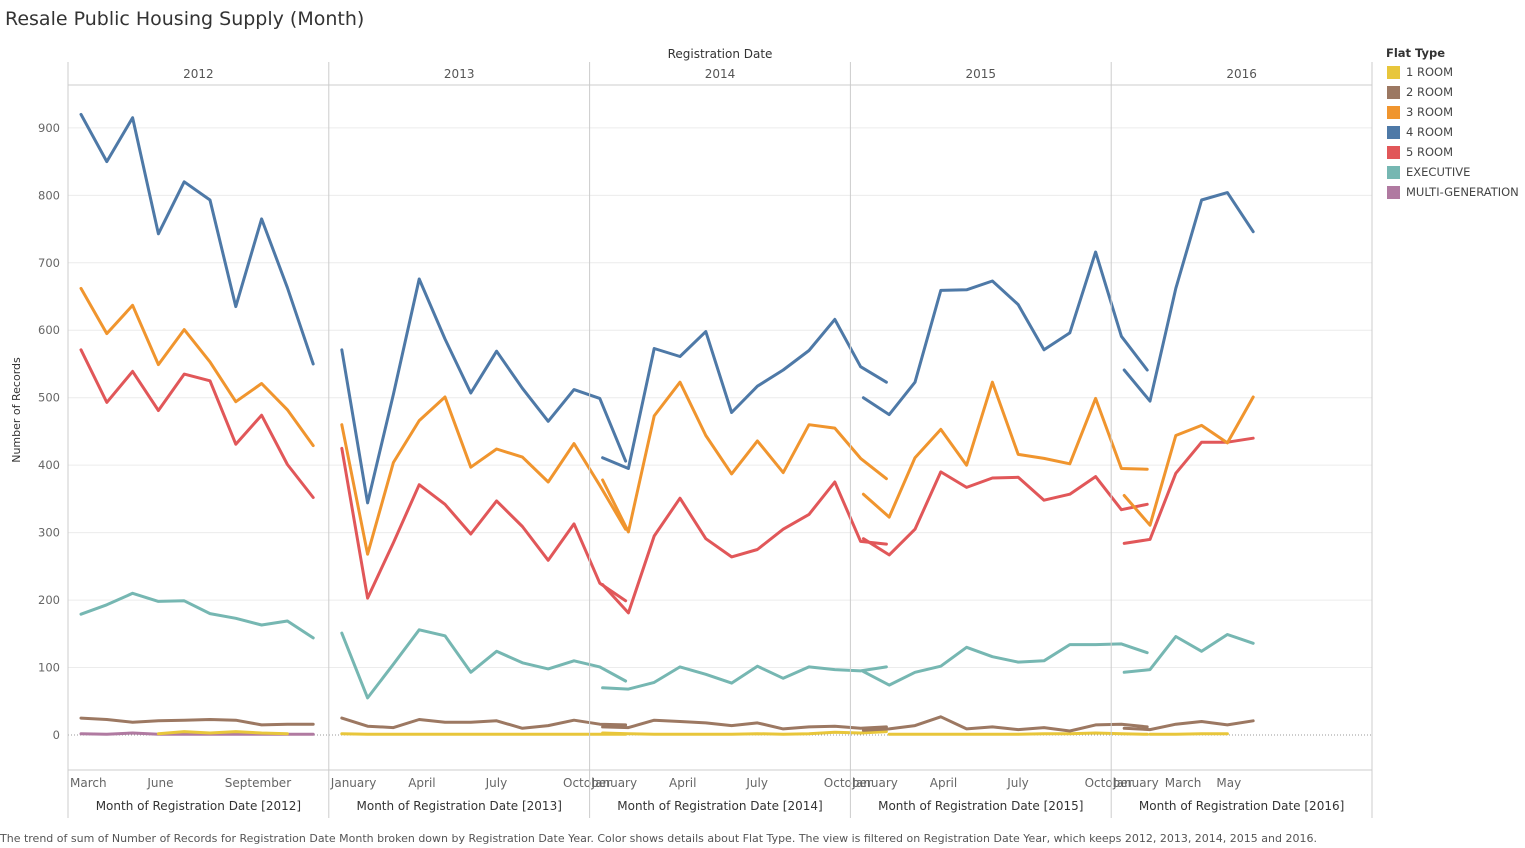  I want to click on legend-item: 2 ROOM, so click(1420, 92).